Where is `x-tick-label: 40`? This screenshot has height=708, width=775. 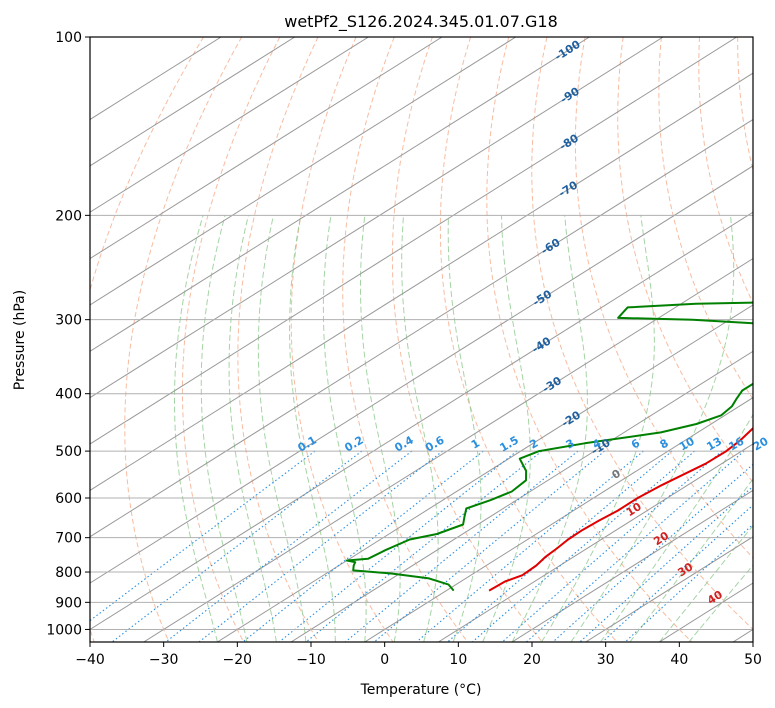
x-tick-label: 40 is located at coordinates (679, 660).